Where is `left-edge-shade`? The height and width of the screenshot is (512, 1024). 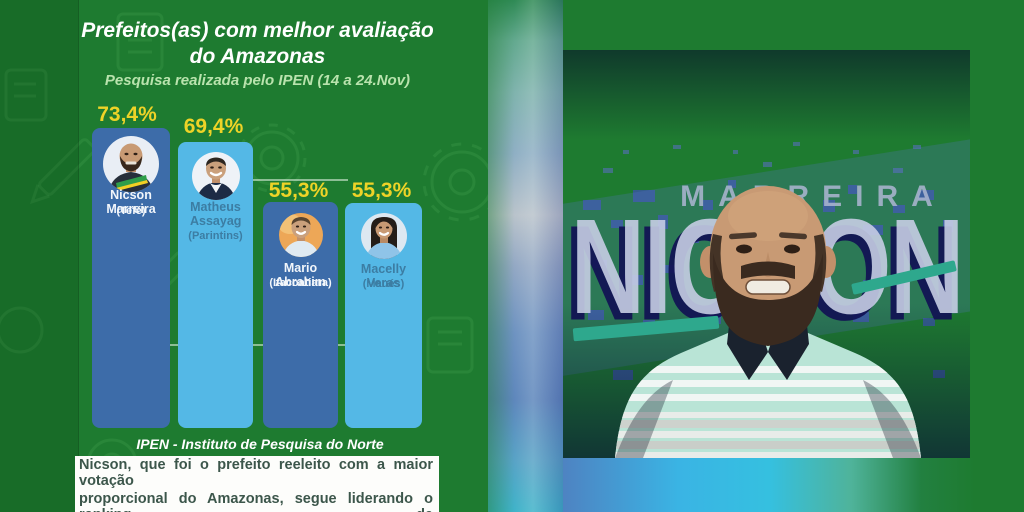 left-edge-shade is located at coordinates (39, 256).